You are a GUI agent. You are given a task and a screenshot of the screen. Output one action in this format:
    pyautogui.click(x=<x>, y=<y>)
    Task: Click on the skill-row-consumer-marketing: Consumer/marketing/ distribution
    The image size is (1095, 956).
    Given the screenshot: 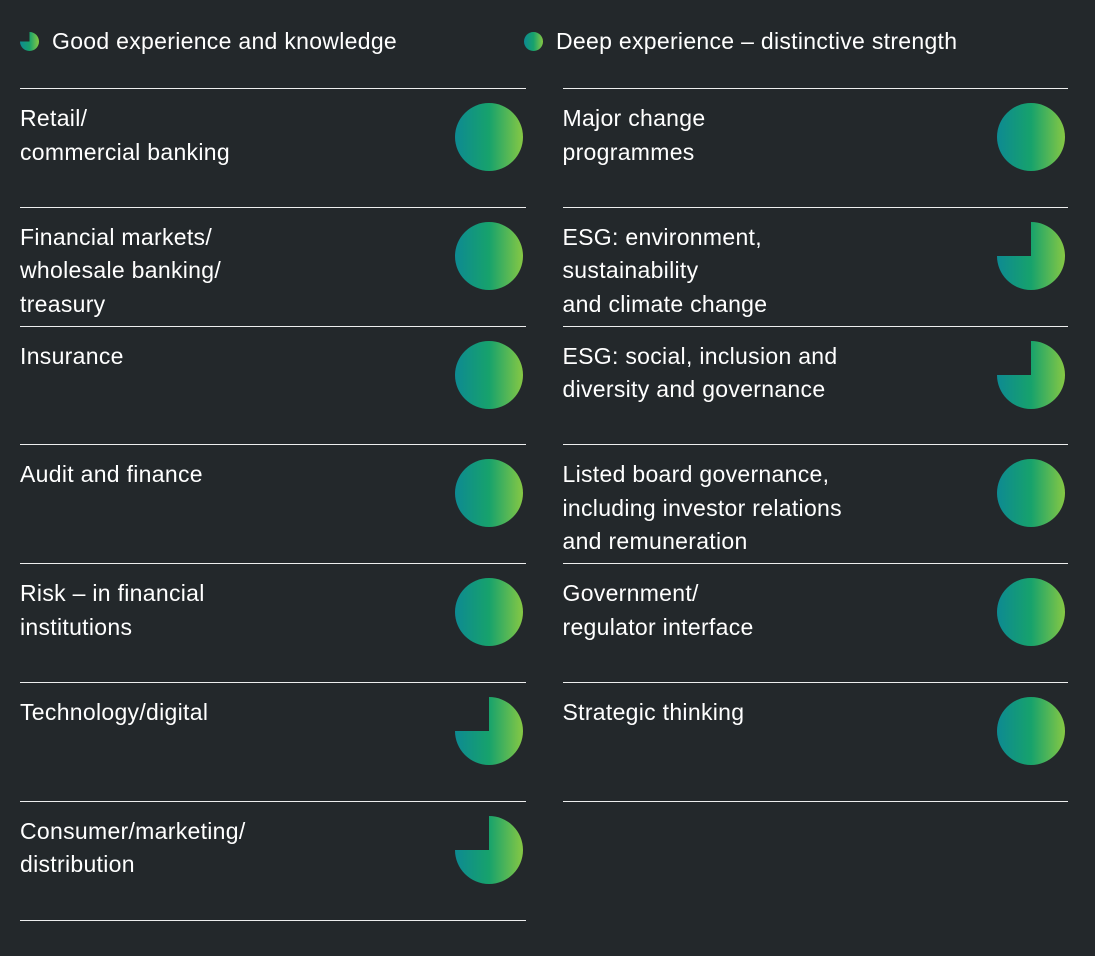 What is the action you would take?
    pyautogui.click(x=273, y=860)
    